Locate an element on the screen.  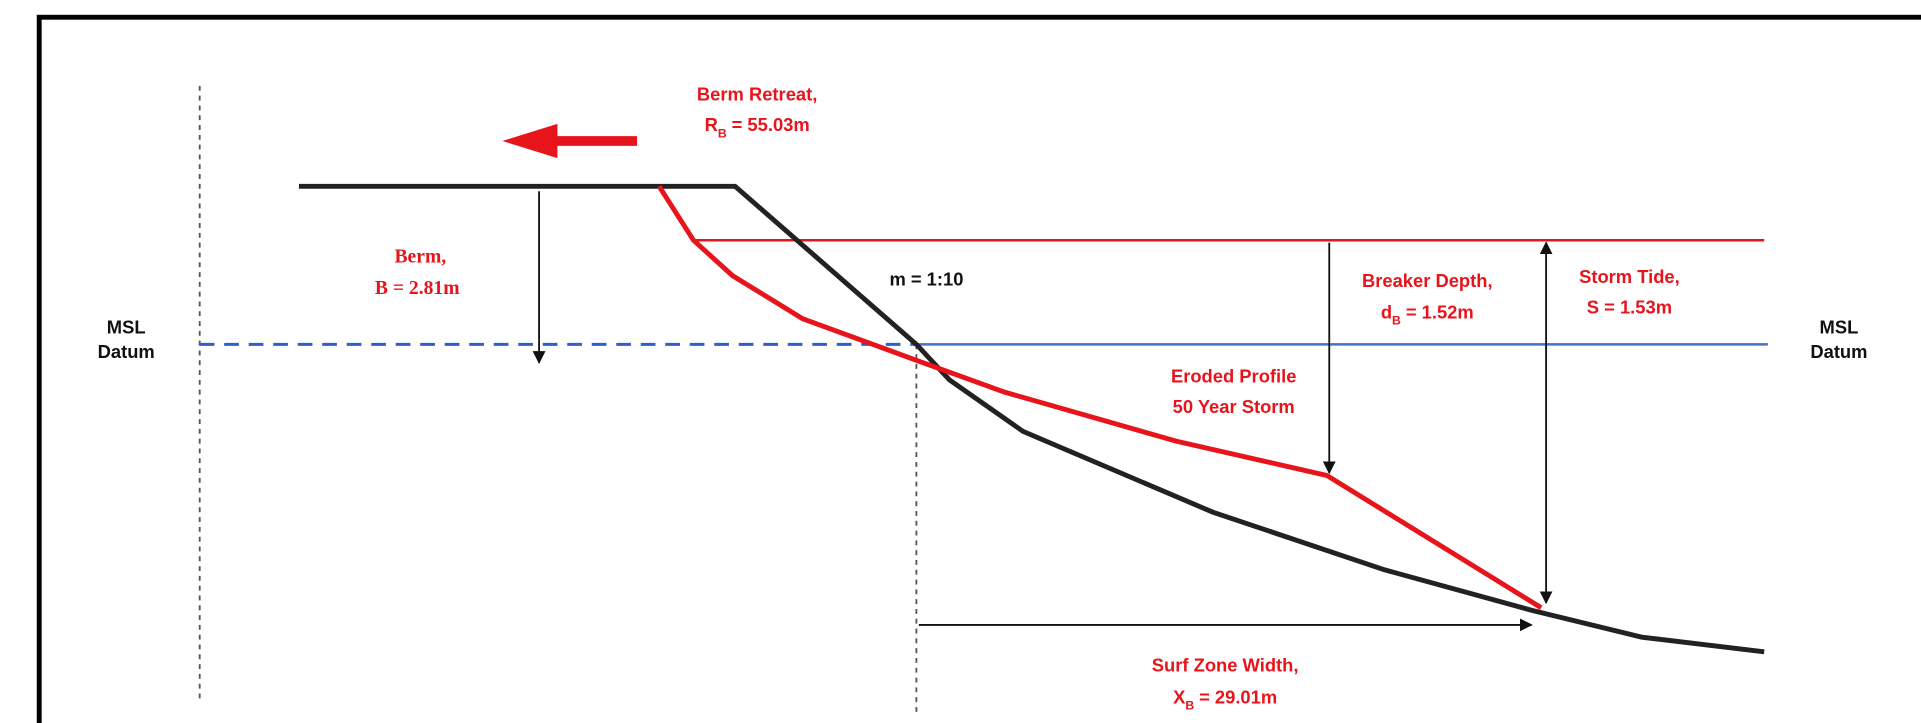
label: Breaker Depth, is located at coordinates (1427, 280).